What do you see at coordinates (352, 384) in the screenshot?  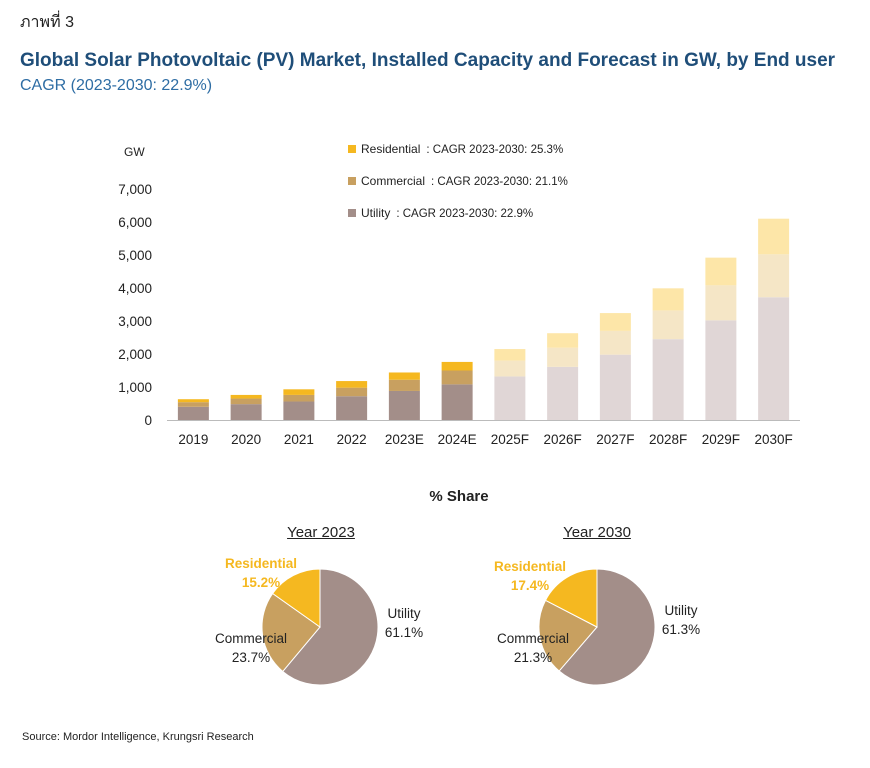 I see `bar-residential-2022` at bounding box center [352, 384].